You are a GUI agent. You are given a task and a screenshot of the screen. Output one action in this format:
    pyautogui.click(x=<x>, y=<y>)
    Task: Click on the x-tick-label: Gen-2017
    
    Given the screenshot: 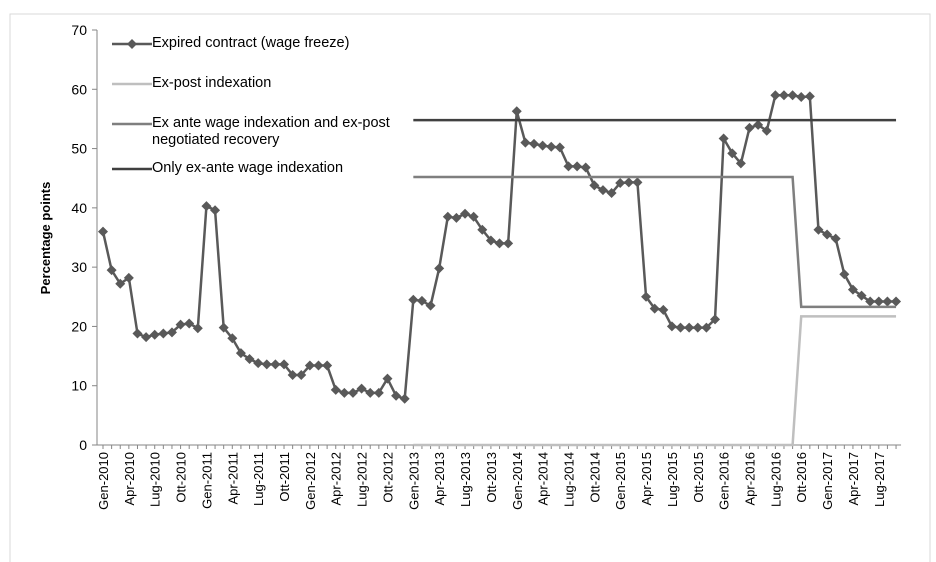 What is the action you would take?
    pyautogui.click(x=827, y=481)
    